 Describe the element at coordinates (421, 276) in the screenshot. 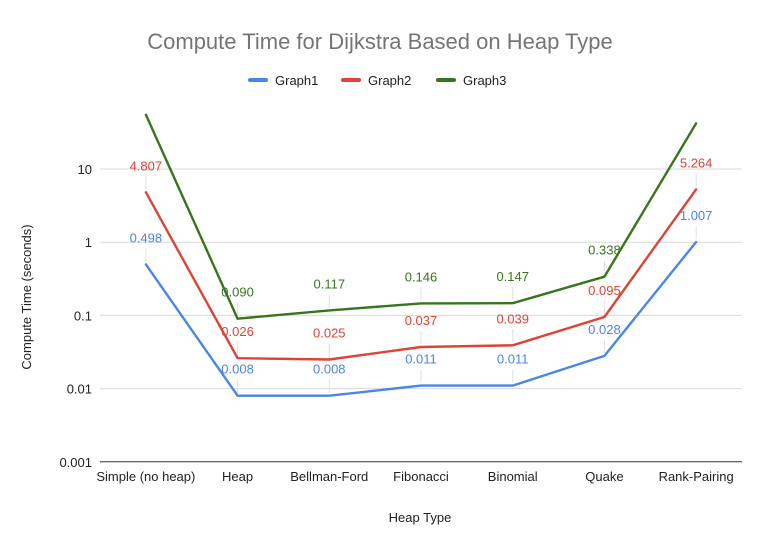

I see `data-label: 0.146` at that location.